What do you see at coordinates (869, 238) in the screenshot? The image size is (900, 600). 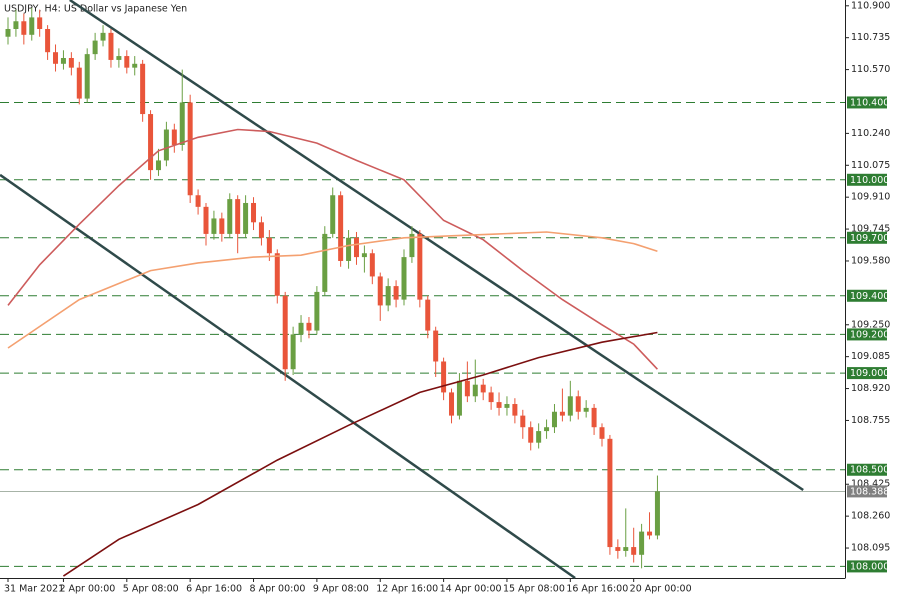 I see `level-label: 109.700` at bounding box center [869, 238].